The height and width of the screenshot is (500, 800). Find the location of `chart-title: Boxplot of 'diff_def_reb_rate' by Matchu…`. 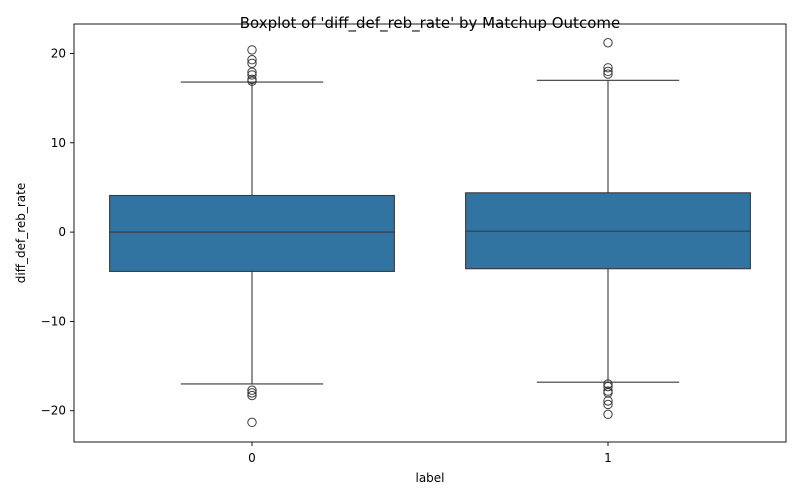

chart-title: Boxplot of 'diff_def_reb_rate' by Matchu… is located at coordinates (430, 23).